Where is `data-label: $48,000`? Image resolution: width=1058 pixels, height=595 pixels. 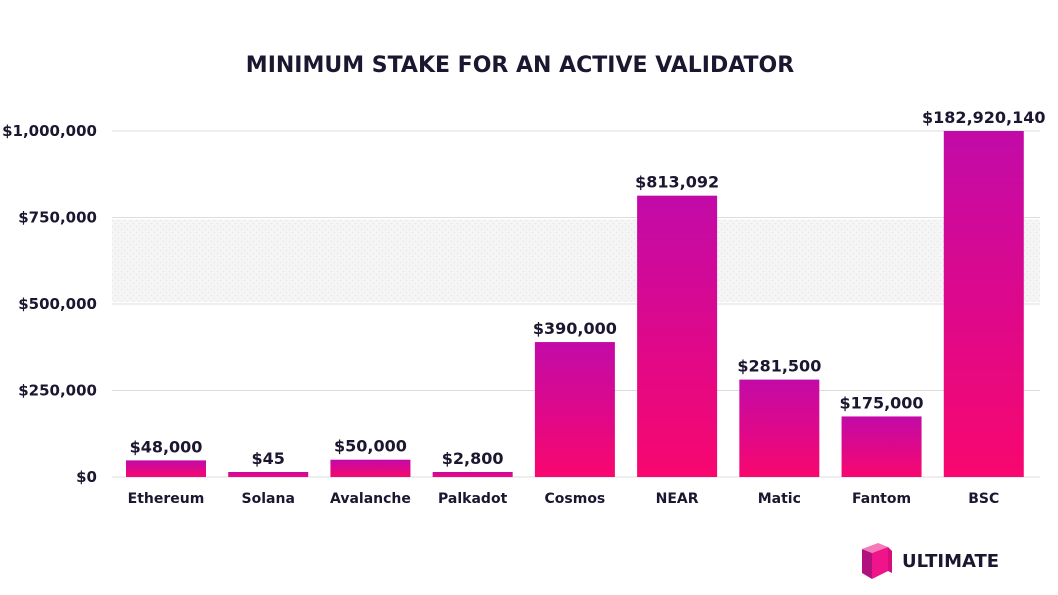 data-label: $48,000 is located at coordinates (166, 446).